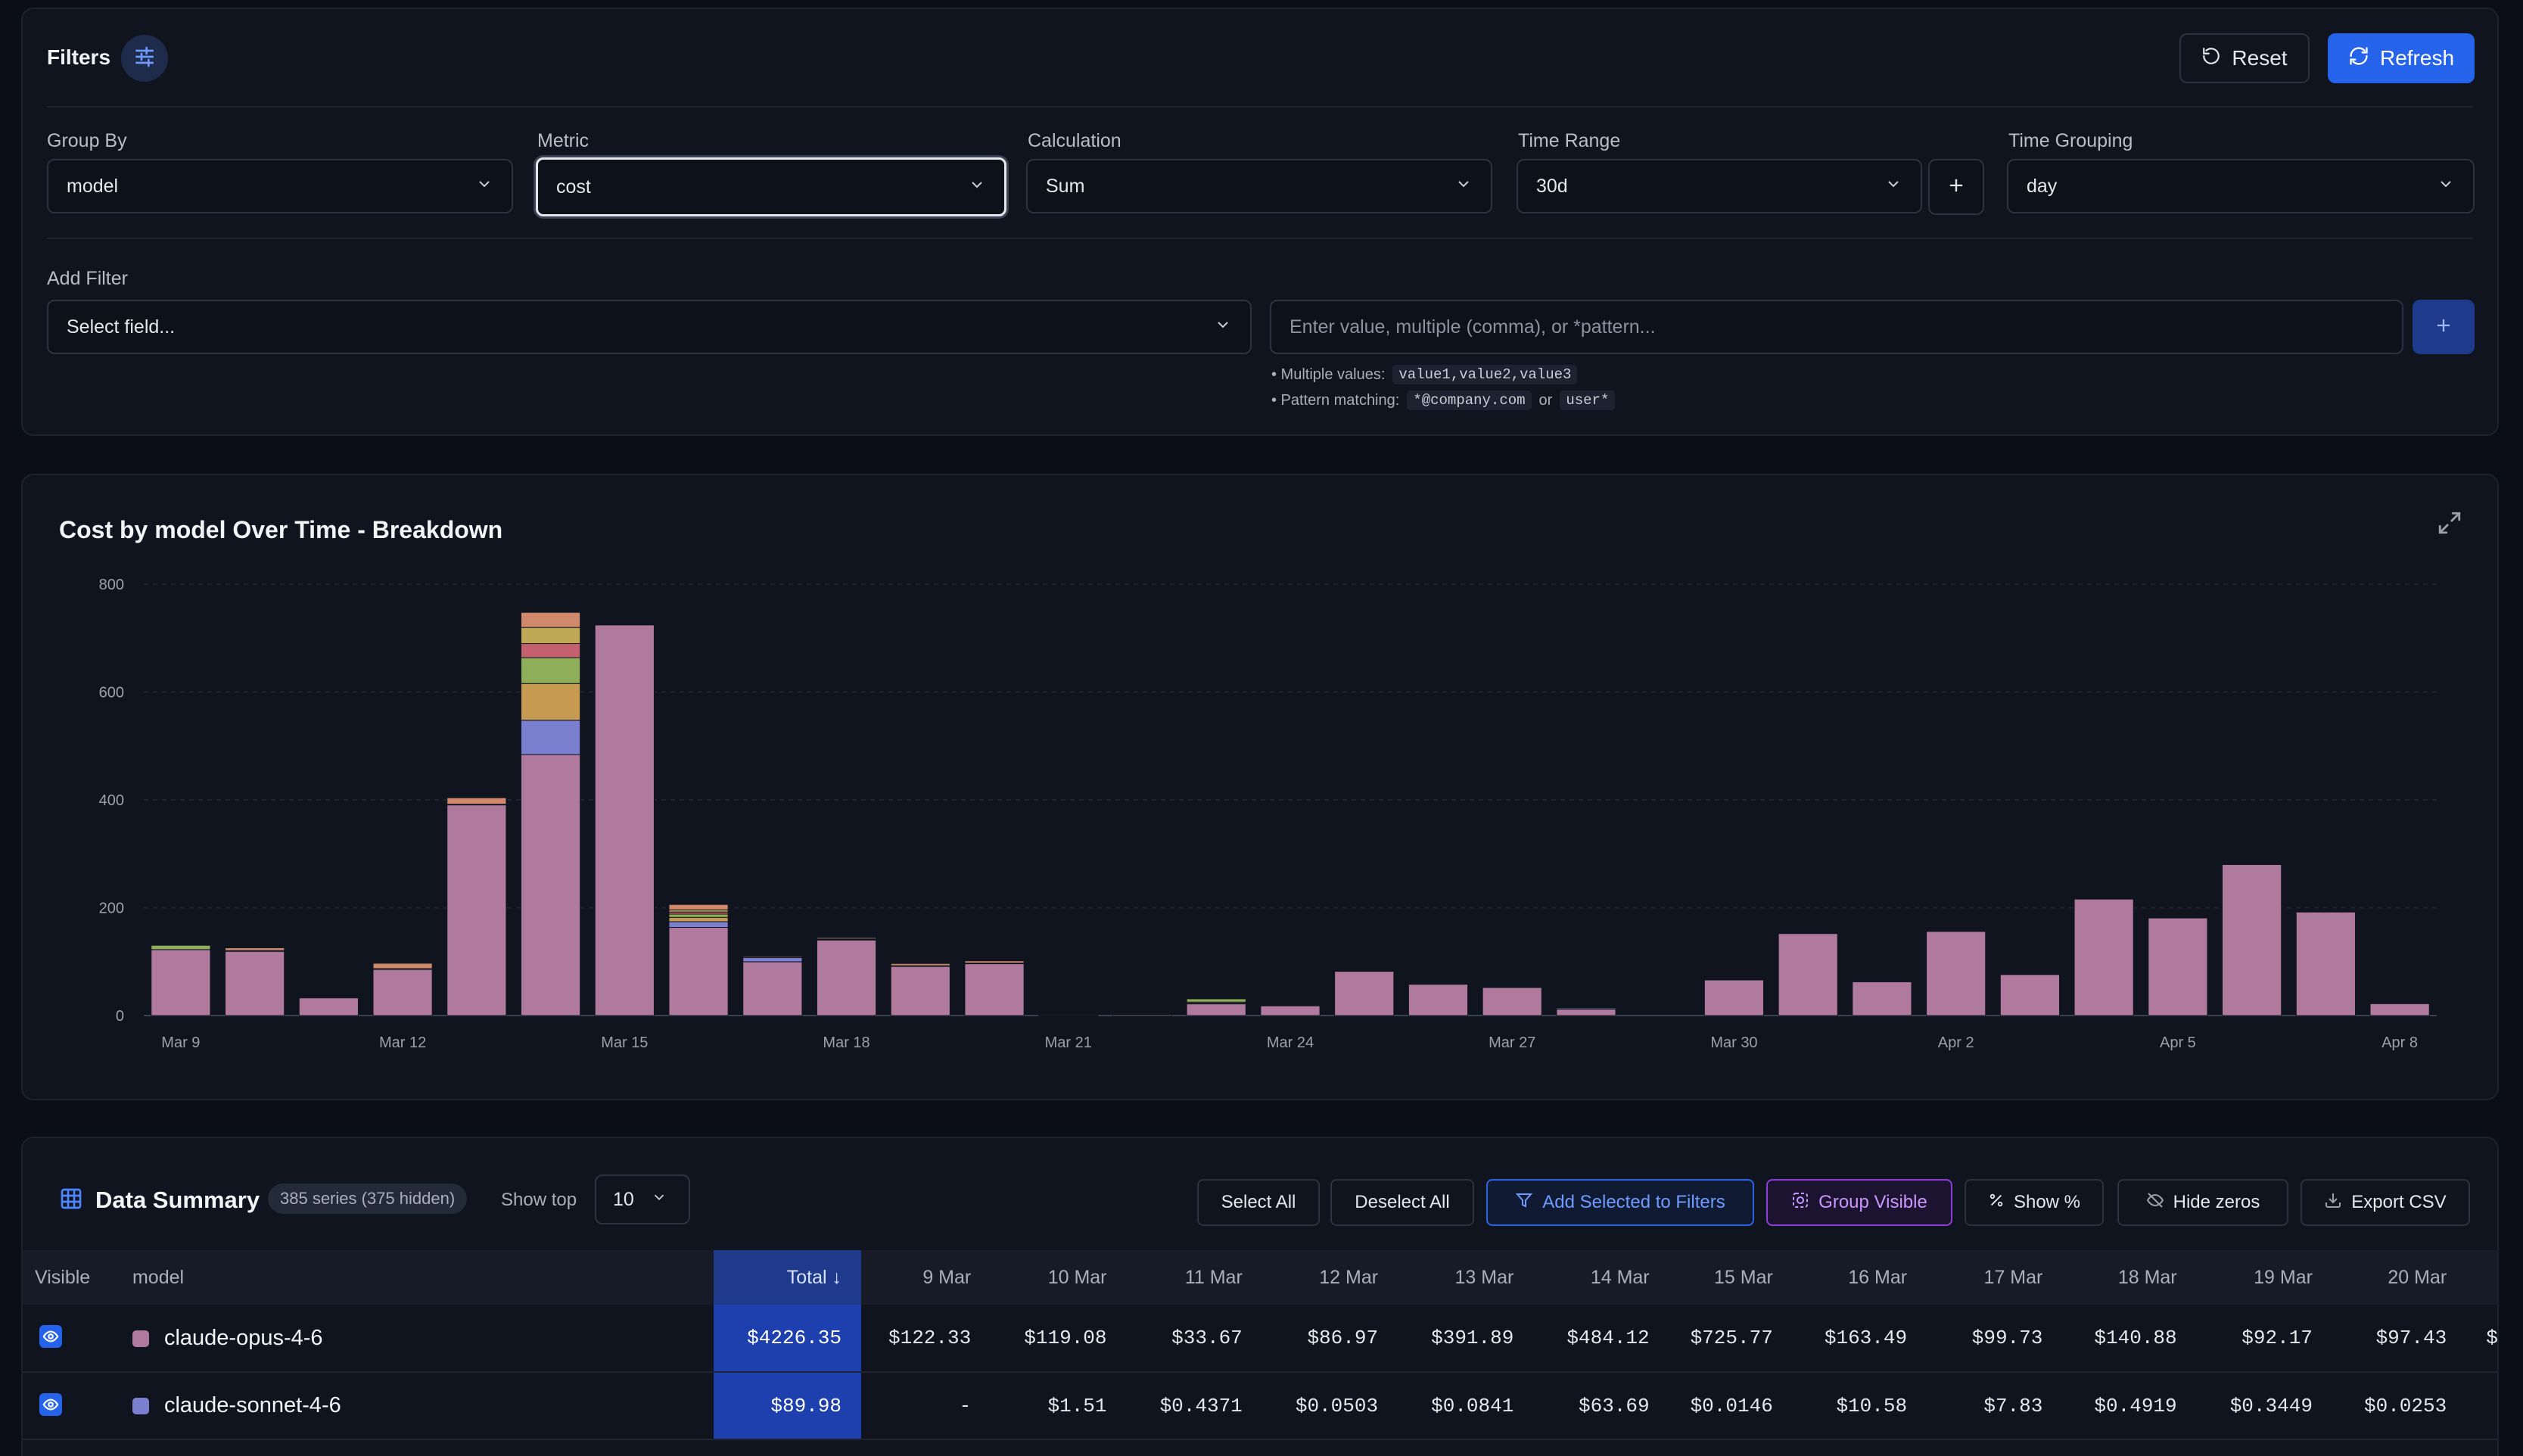  I want to click on col-total: Total ↓, so click(787, 1277).